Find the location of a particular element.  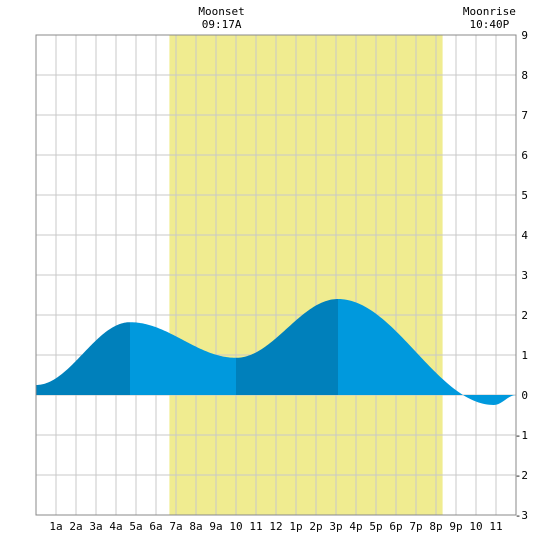

y-tick-label: 3 is located at coordinates (524, 275).